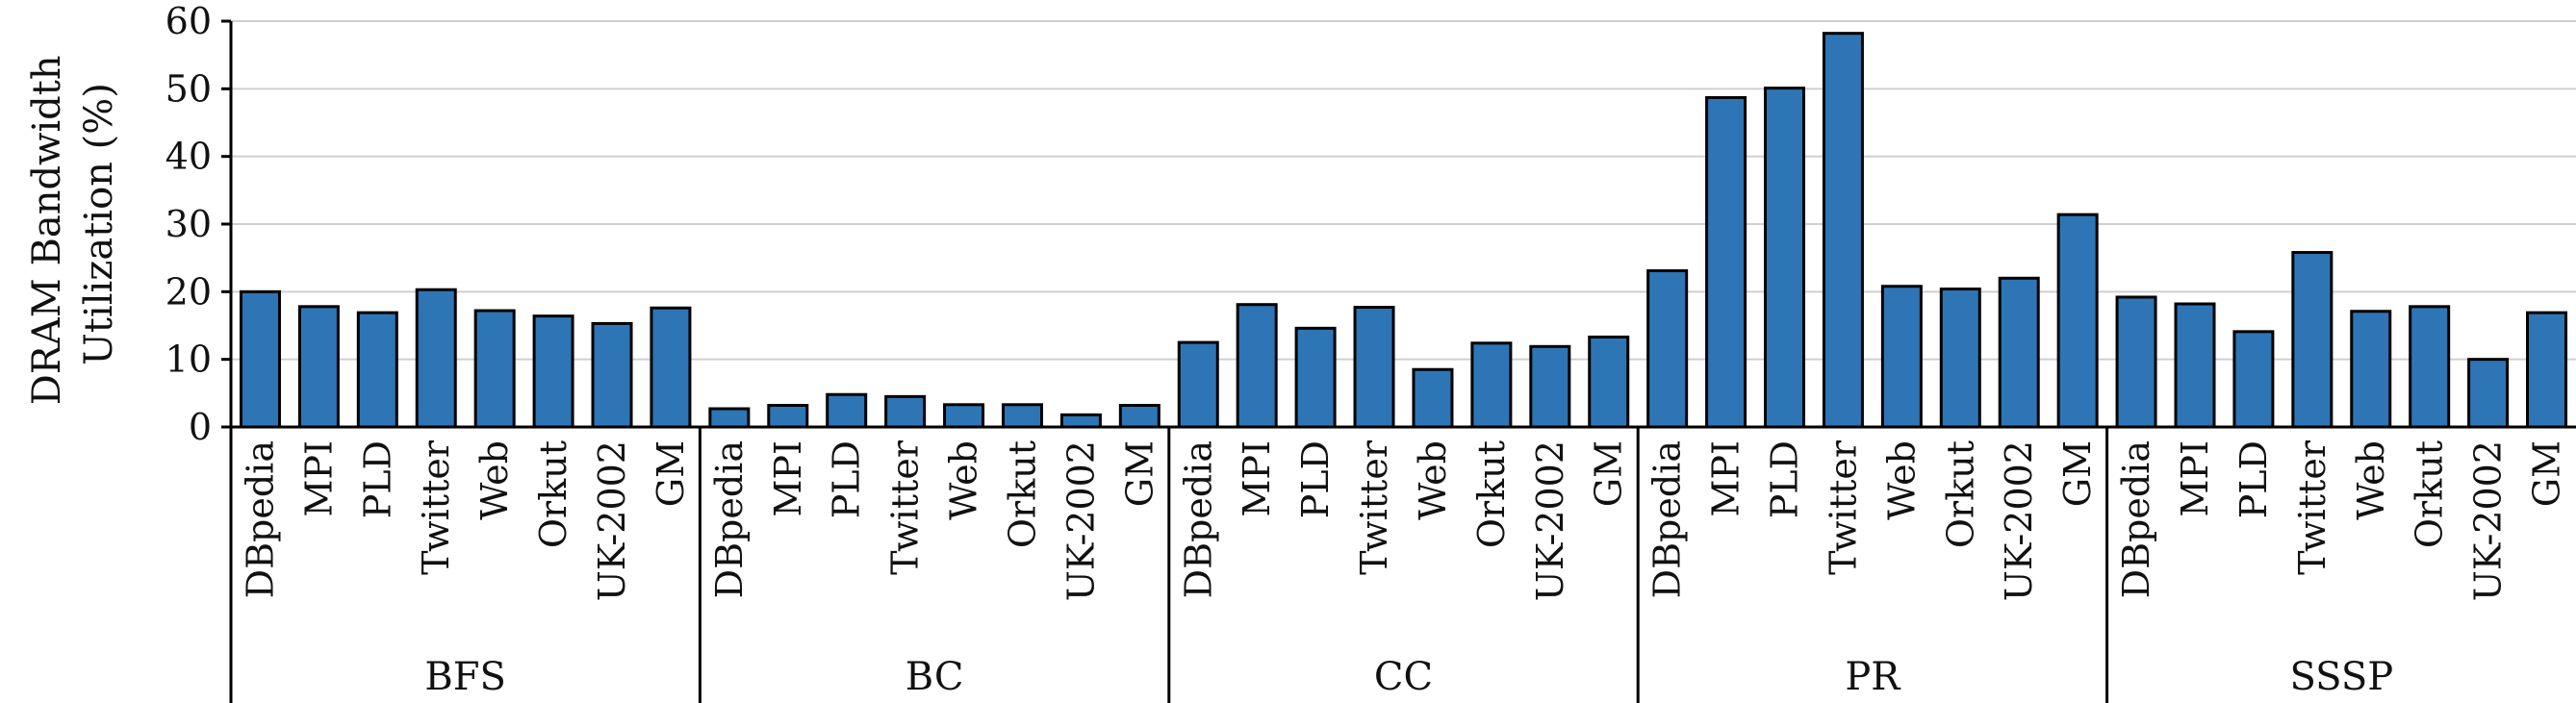 The image size is (2576, 703). I want to click on bar-bc-web, so click(964, 416).